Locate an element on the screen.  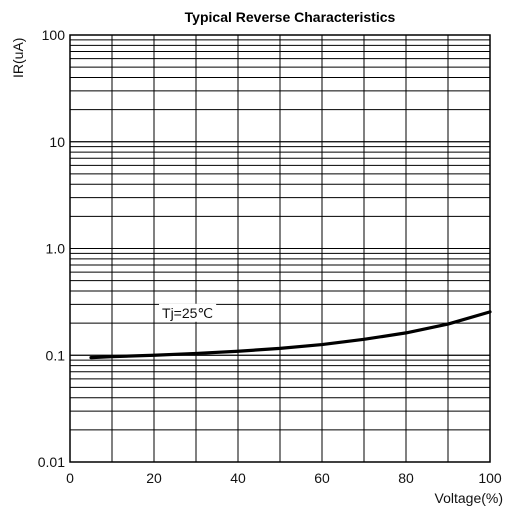
series-line is located at coordinates (290, 335).